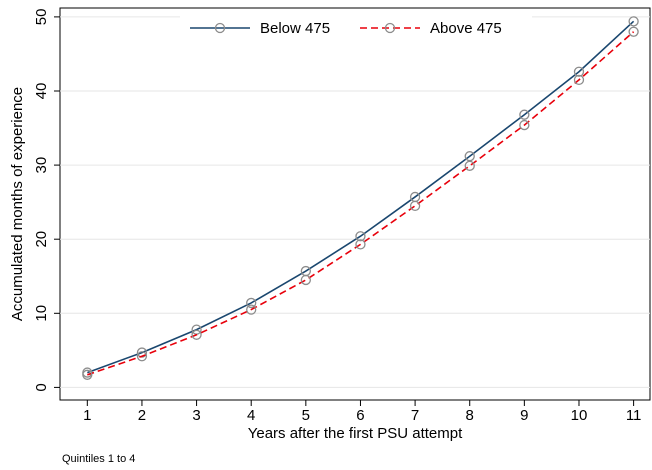  I want to click on legend-label: Below 475, so click(295, 28).